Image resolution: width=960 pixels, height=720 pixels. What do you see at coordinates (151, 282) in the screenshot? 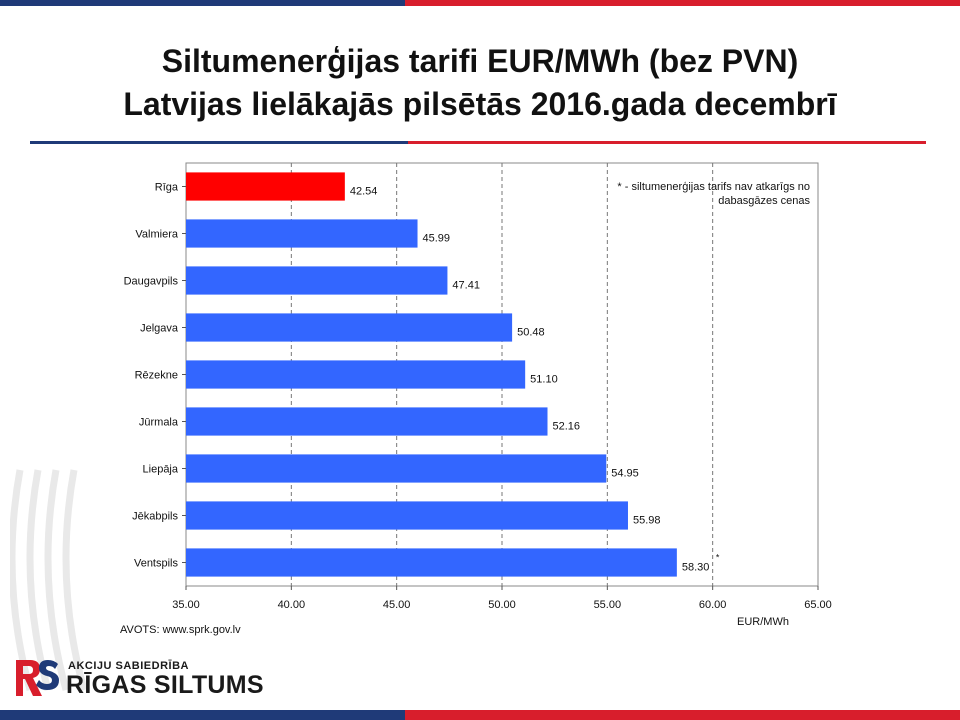
I see `category-label: Daugavpils` at bounding box center [151, 282].